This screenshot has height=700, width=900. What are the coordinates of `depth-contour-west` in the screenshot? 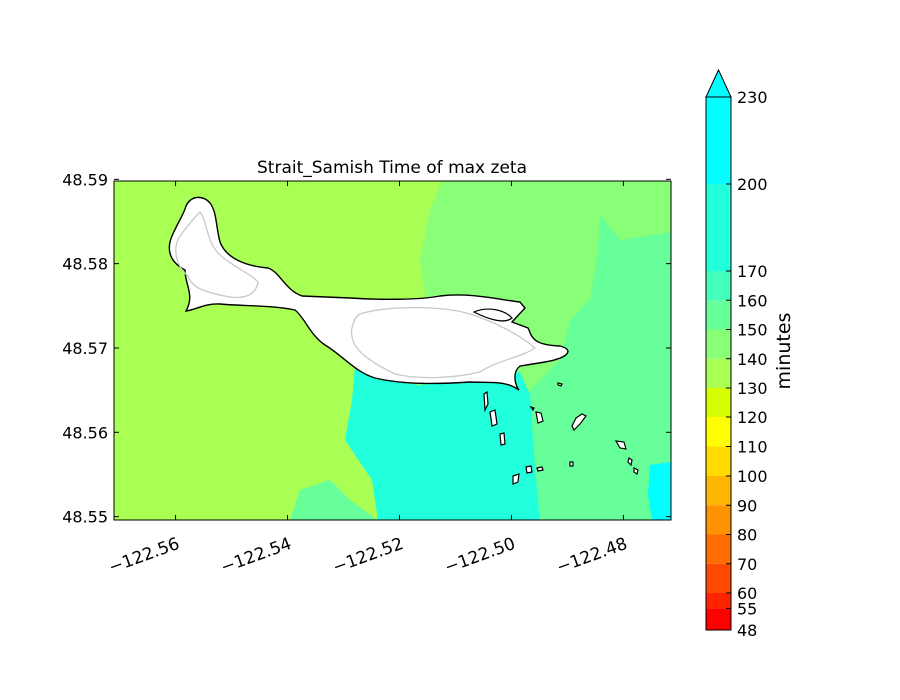 It's located at (217, 255).